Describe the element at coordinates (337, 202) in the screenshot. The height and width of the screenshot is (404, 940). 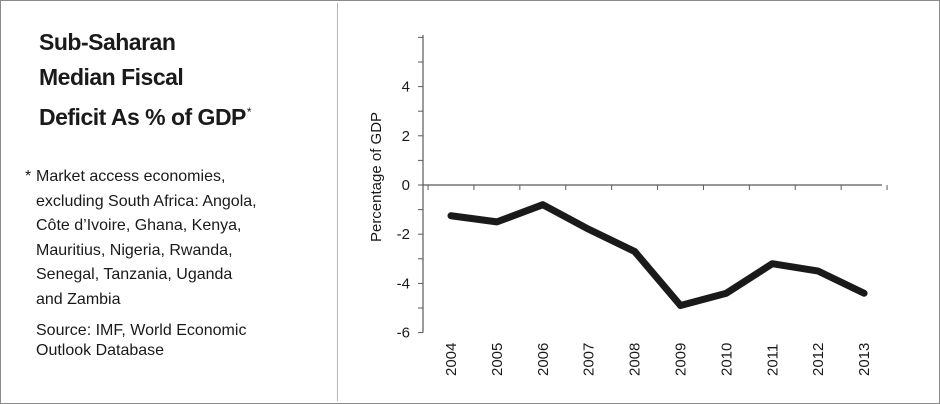
I see `panel-divider` at that location.